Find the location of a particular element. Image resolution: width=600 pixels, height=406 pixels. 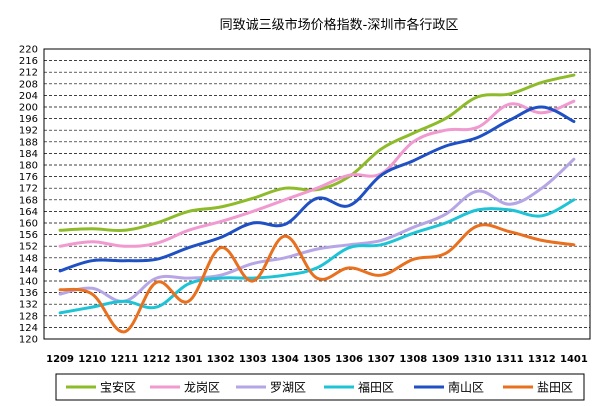

y-tick-label: 164 is located at coordinates (28, 212).